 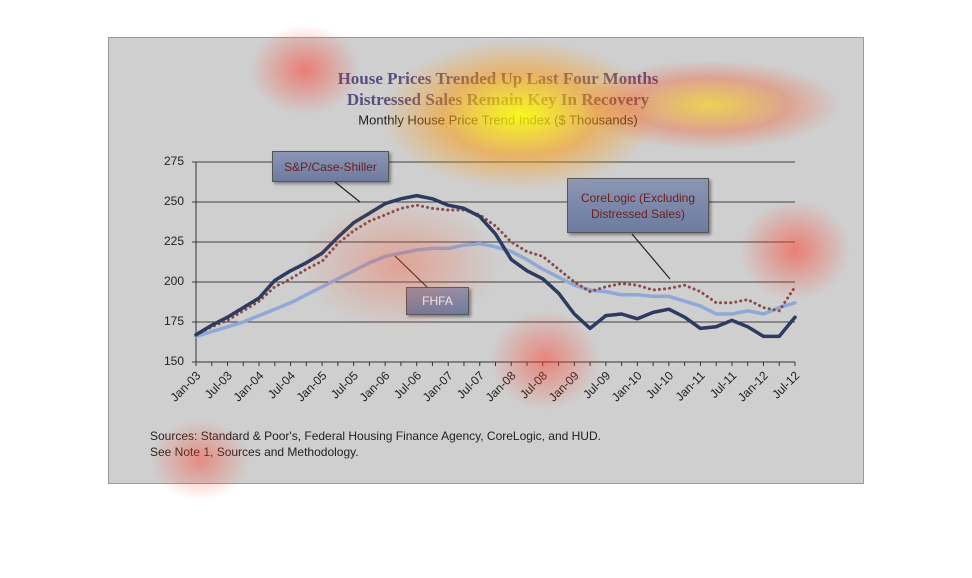 I want to click on x-tick-label: Jan-08, so click(x=501, y=386).